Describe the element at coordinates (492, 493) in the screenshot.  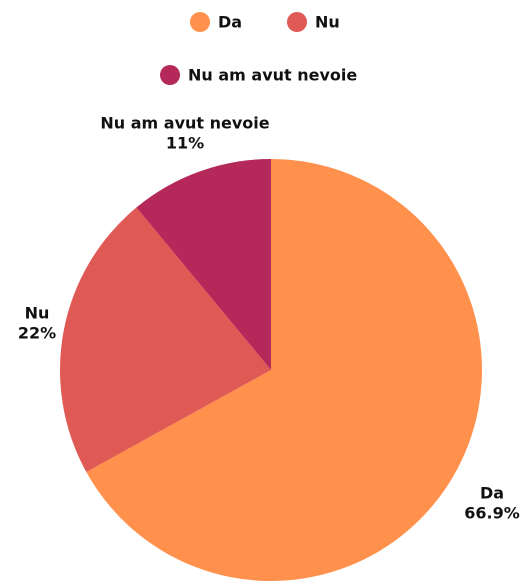
I see `slice-label: Da` at that location.